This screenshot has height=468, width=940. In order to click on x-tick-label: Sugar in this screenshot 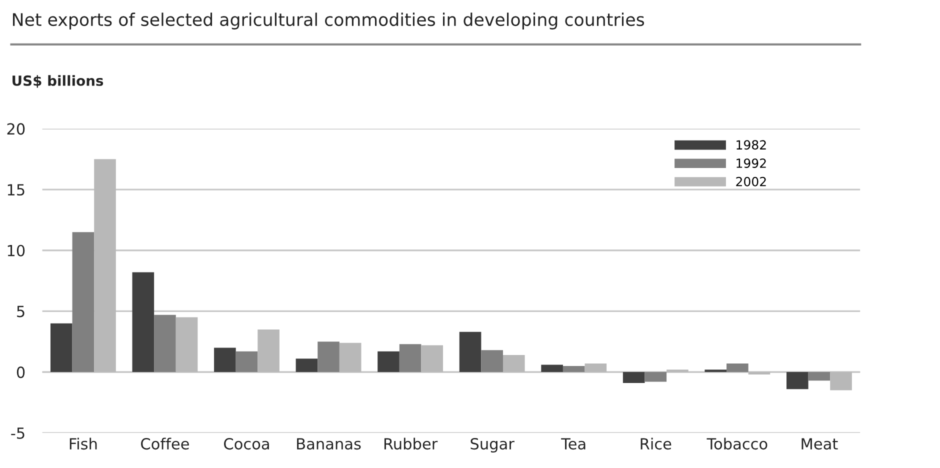, I will do `click(492, 445)`.